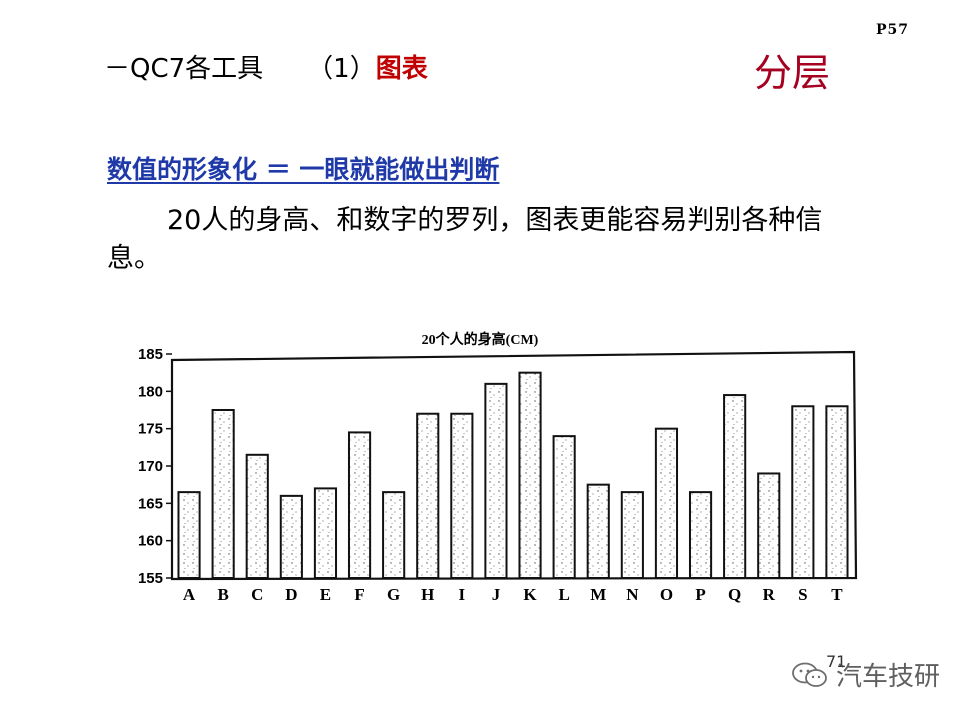  What do you see at coordinates (257, 516) in the screenshot?
I see `bar-C` at bounding box center [257, 516].